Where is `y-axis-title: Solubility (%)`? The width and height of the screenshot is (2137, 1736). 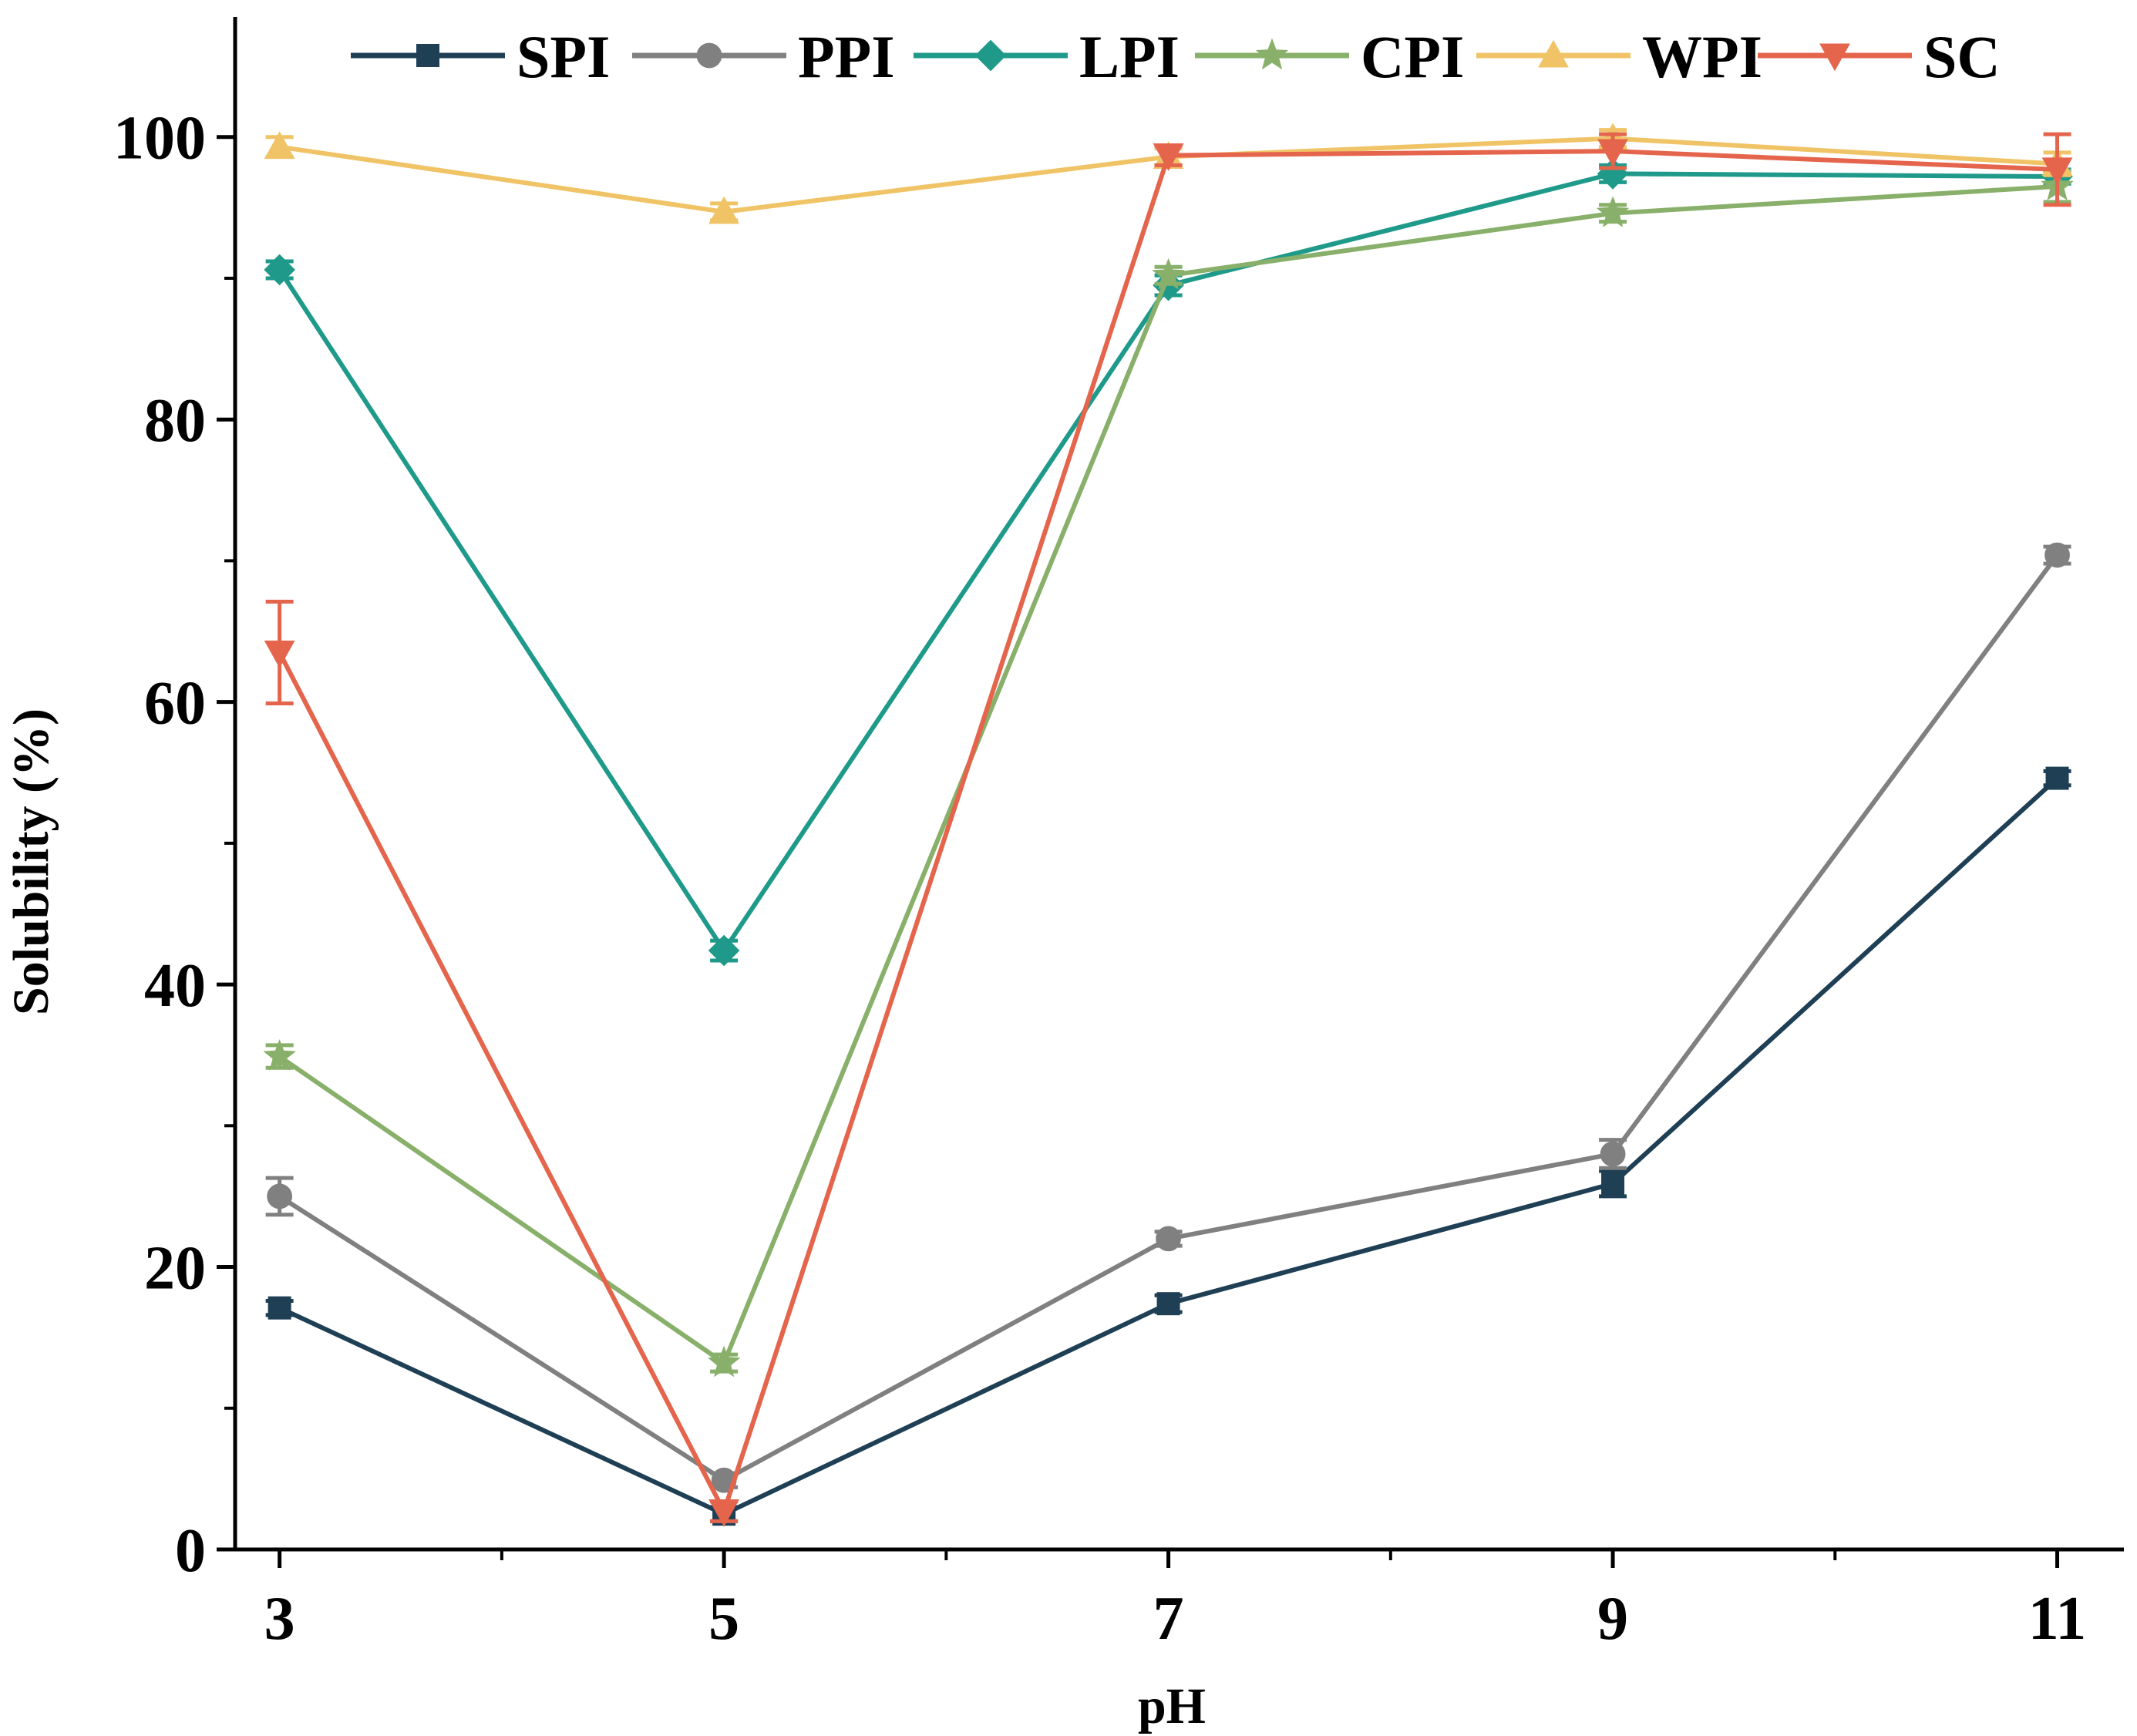
y-axis-title: Solubility (%) is located at coordinates (31, 861).